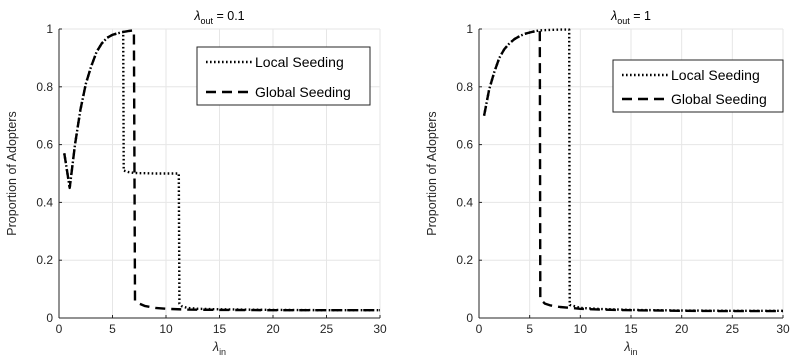 The width and height of the screenshot is (791, 364). What do you see at coordinates (218, 17) in the screenshot?
I see `chart-title: λout = 0.1` at bounding box center [218, 17].